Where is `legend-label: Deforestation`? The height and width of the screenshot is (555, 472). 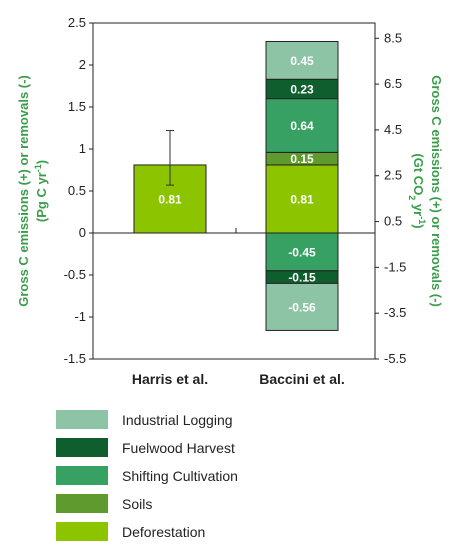 legend-label: Deforestation is located at coordinates (163, 532).